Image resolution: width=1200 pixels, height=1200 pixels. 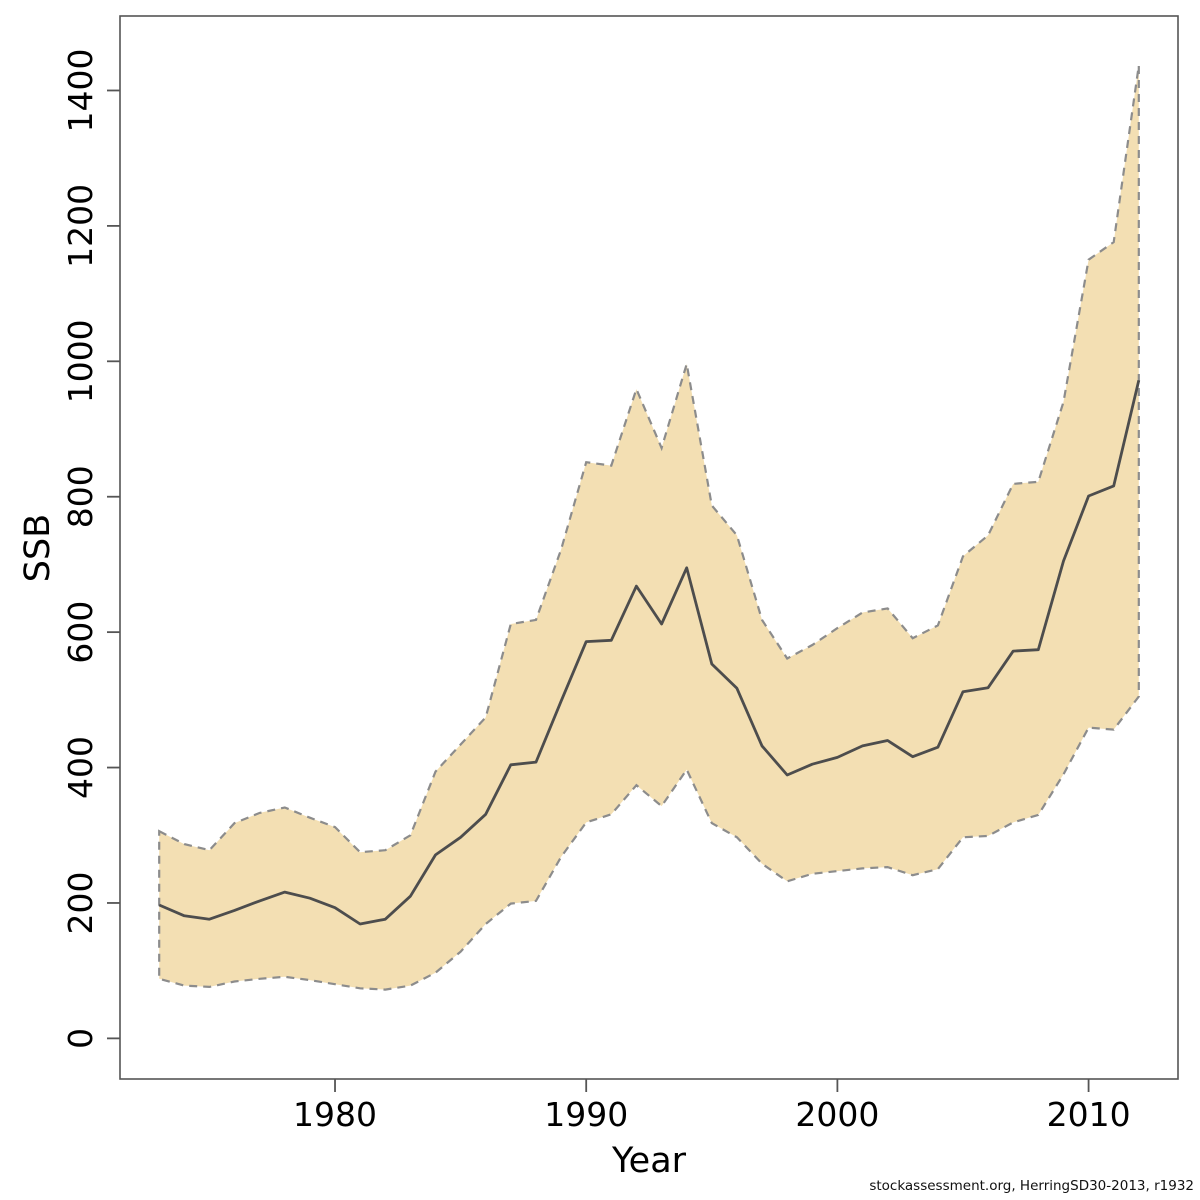 I want to click on y-tick-label: 600, so click(x=80, y=632).